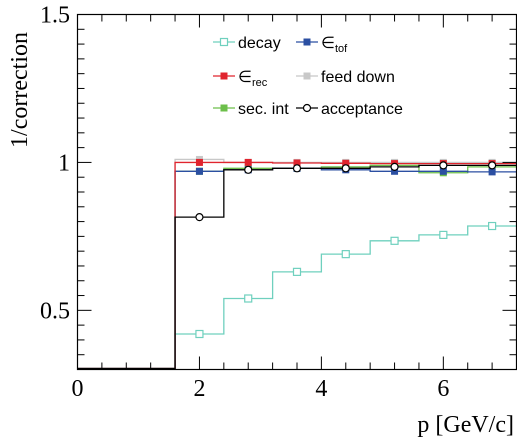  I want to click on x-tick-label: 6, so click(443, 389).